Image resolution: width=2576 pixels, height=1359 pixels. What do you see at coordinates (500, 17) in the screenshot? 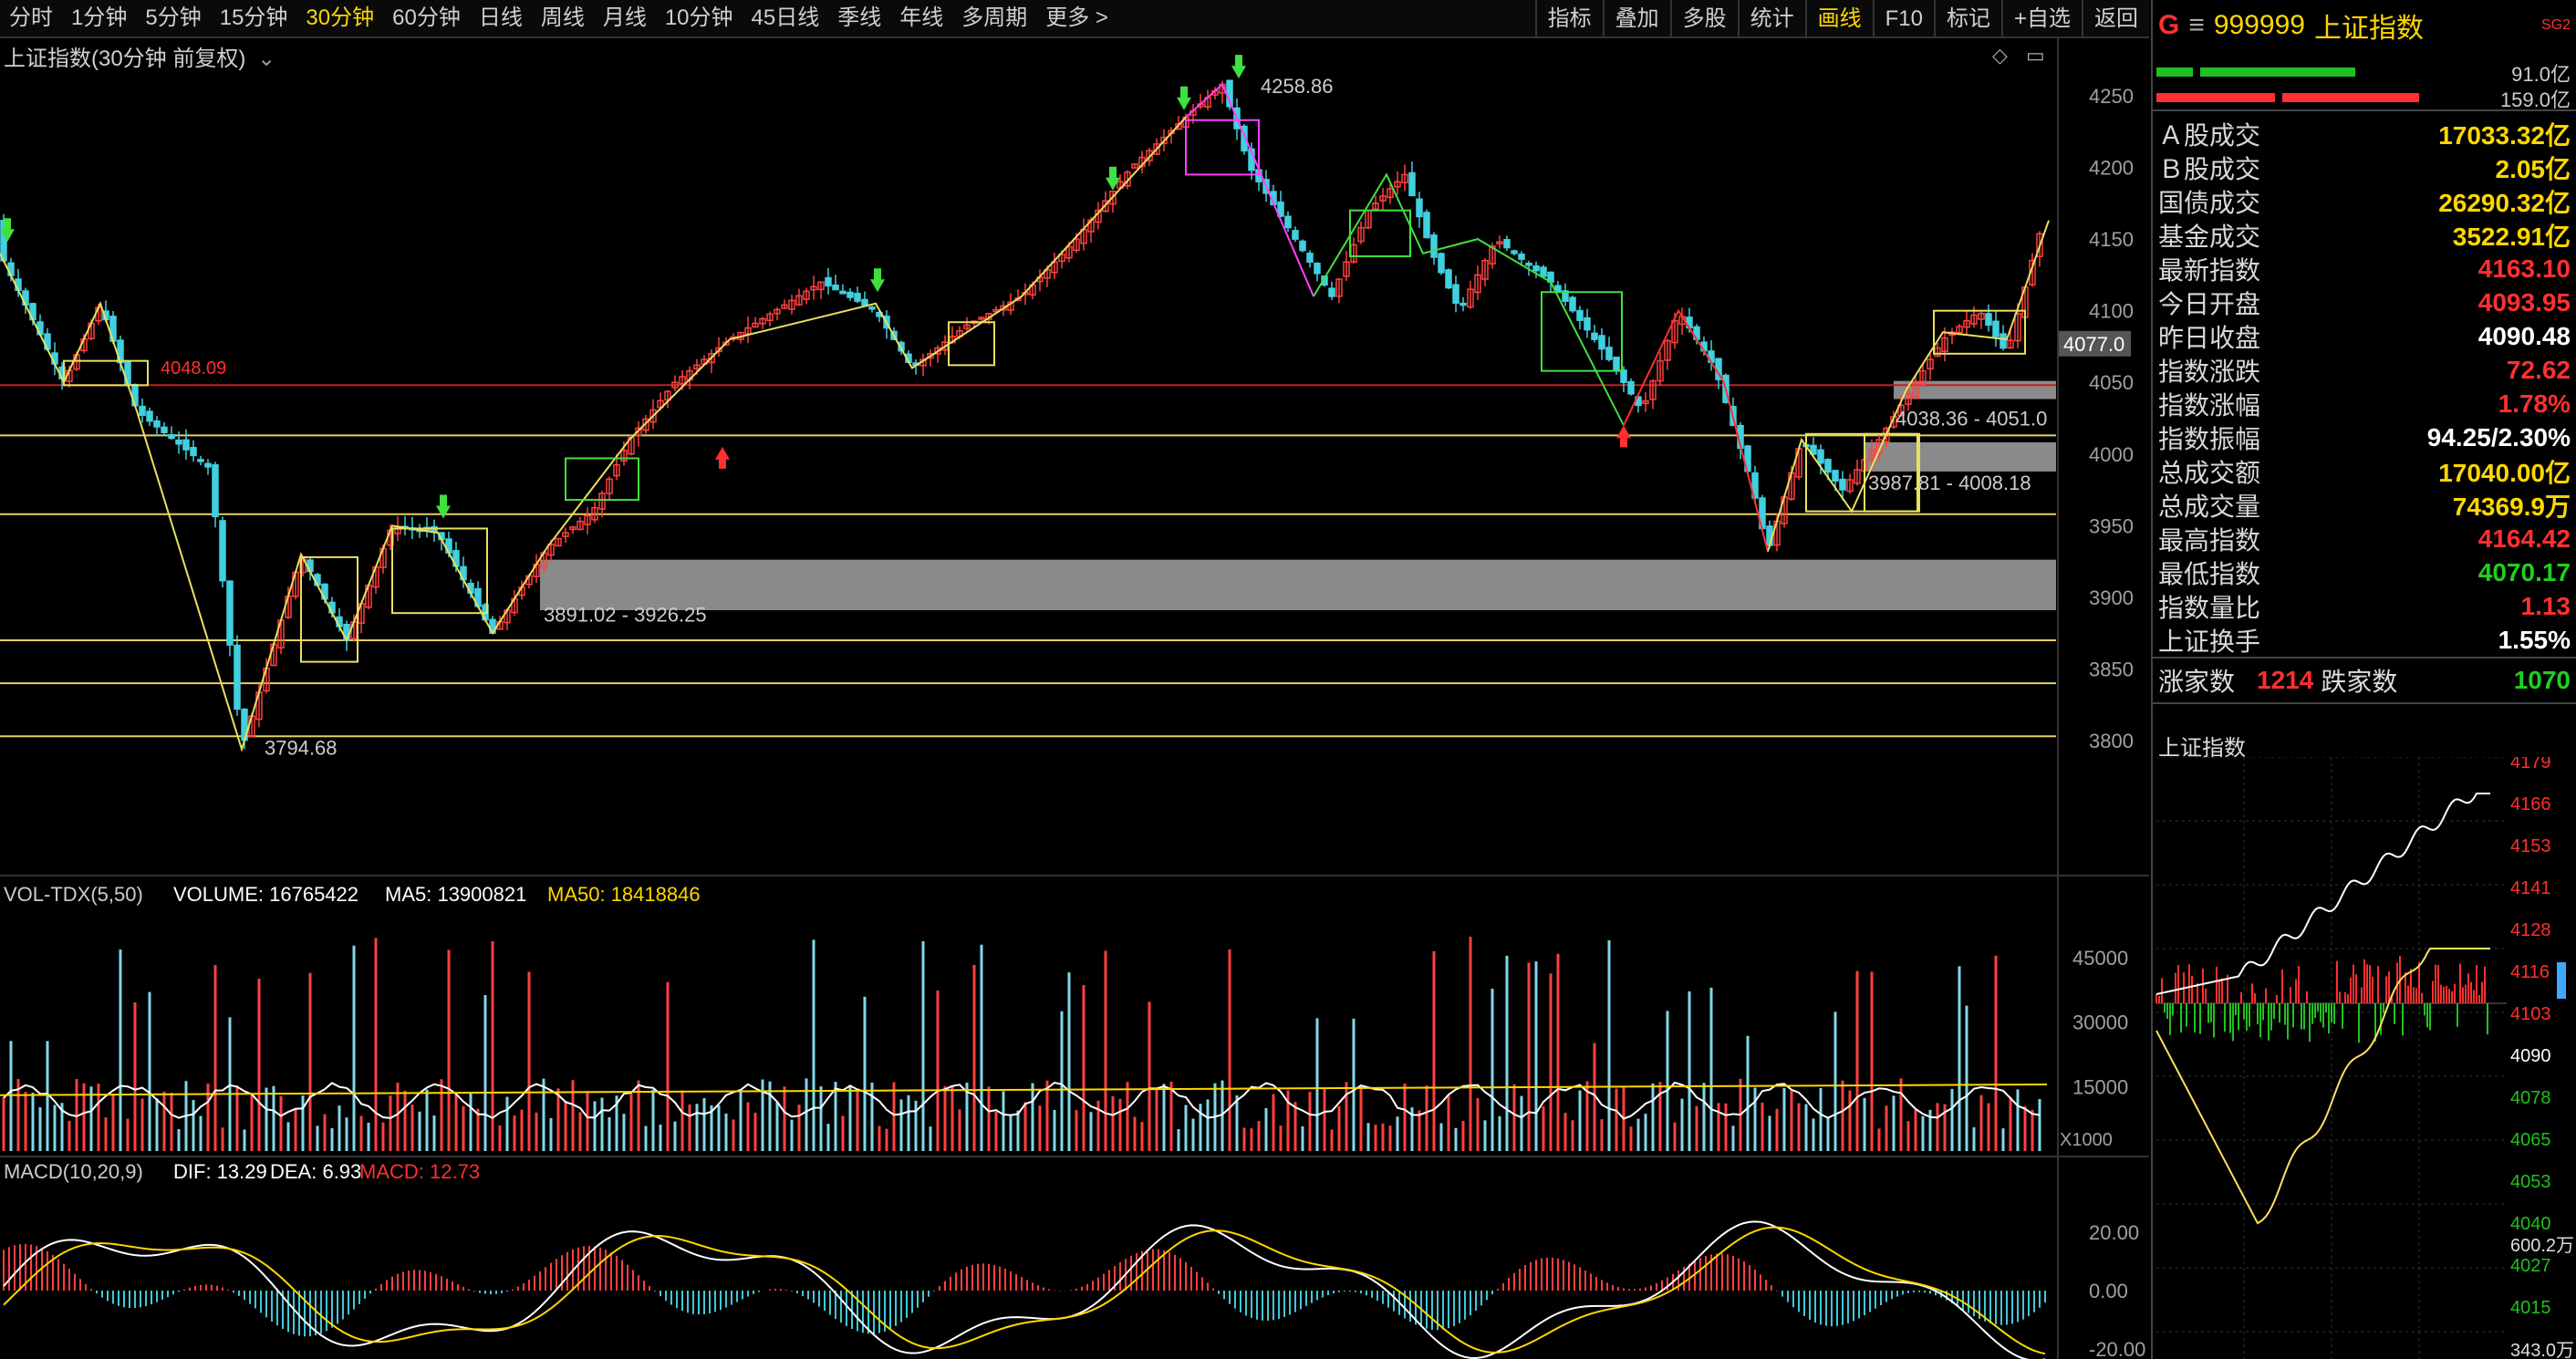
I see `timeframe-6: 日线` at bounding box center [500, 17].